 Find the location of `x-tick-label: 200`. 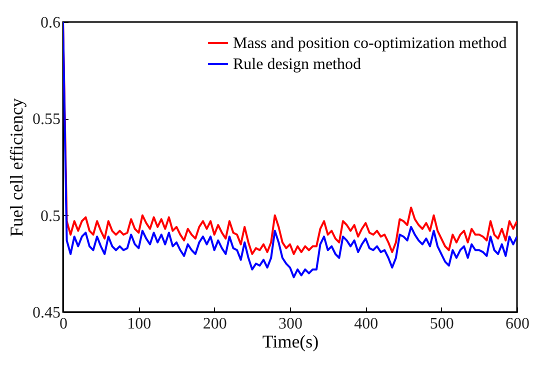

x-tick-label: 200 is located at coordinates (214, 324).